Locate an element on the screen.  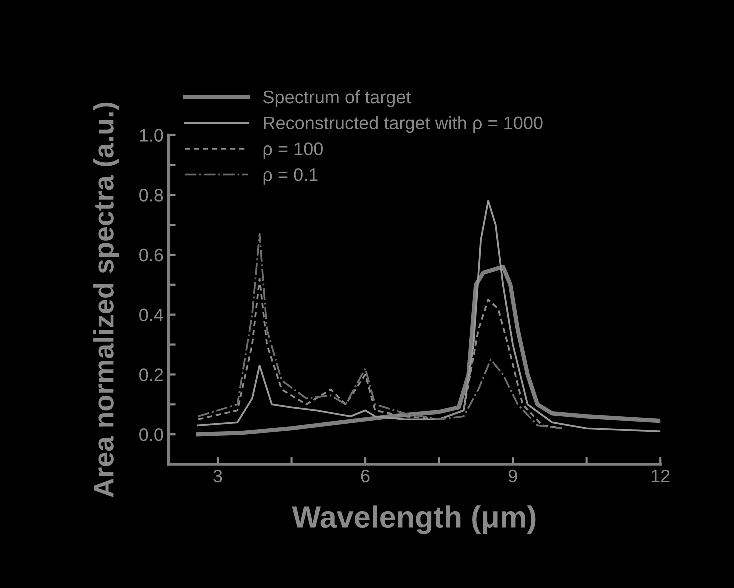
y-tick-label: 0.0 is located at coordinates (152, 435).